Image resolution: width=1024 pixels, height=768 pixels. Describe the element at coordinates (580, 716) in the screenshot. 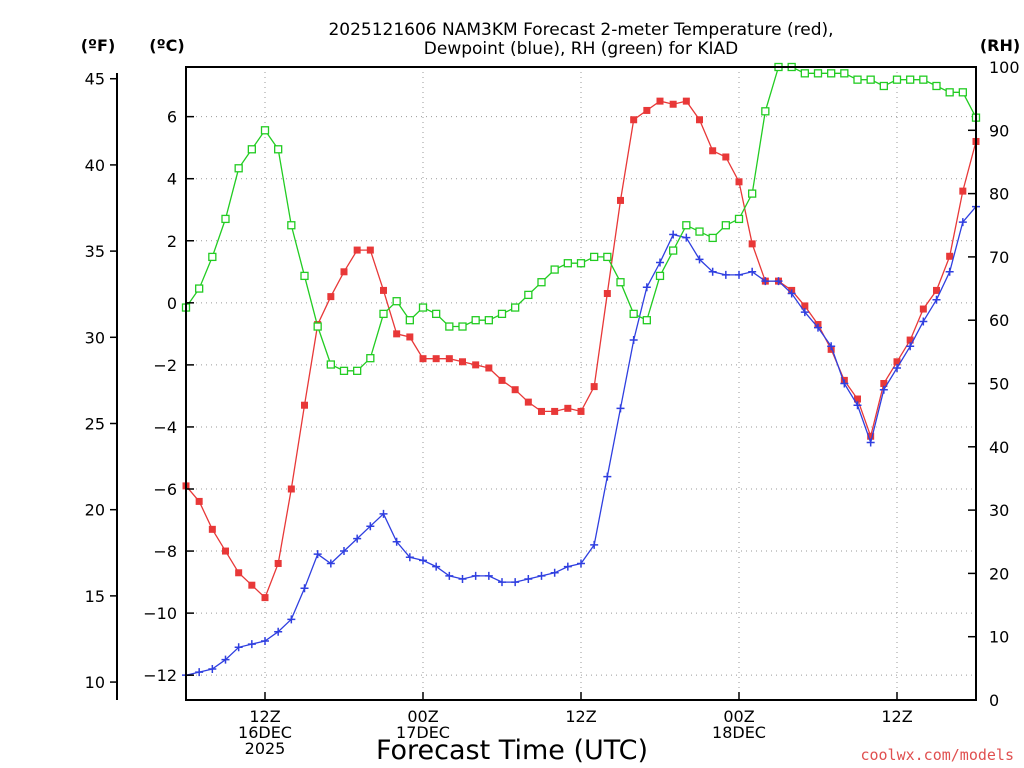

I see `x-tick-label: 12Z` at that location.